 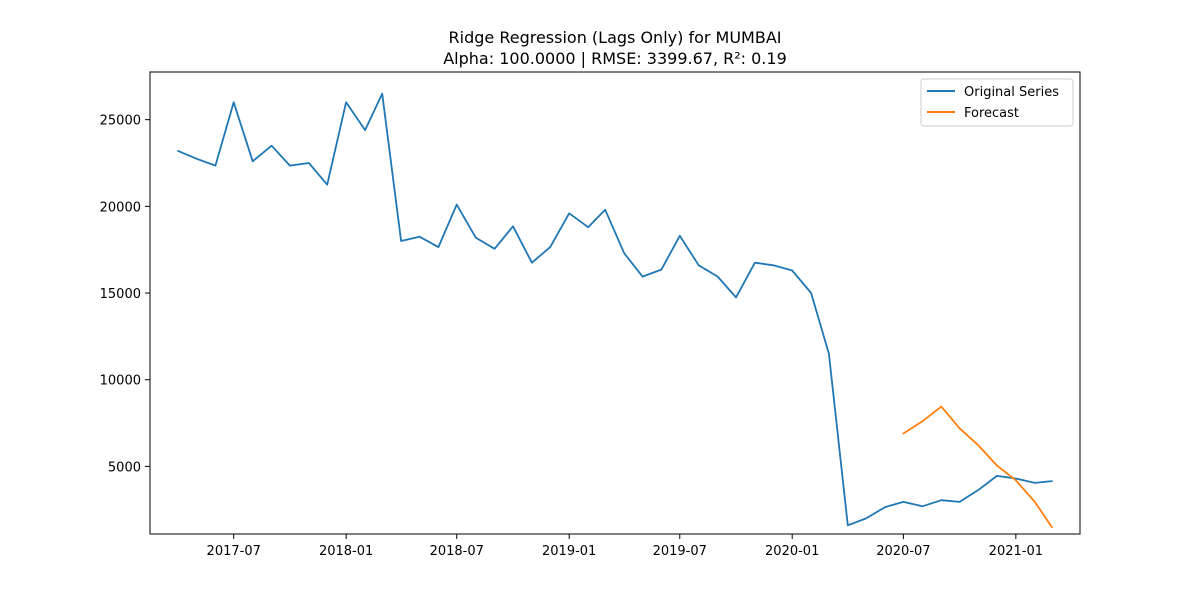 I want to click on x-tick-label-4: 2019-07, so click(x=680, y=551).